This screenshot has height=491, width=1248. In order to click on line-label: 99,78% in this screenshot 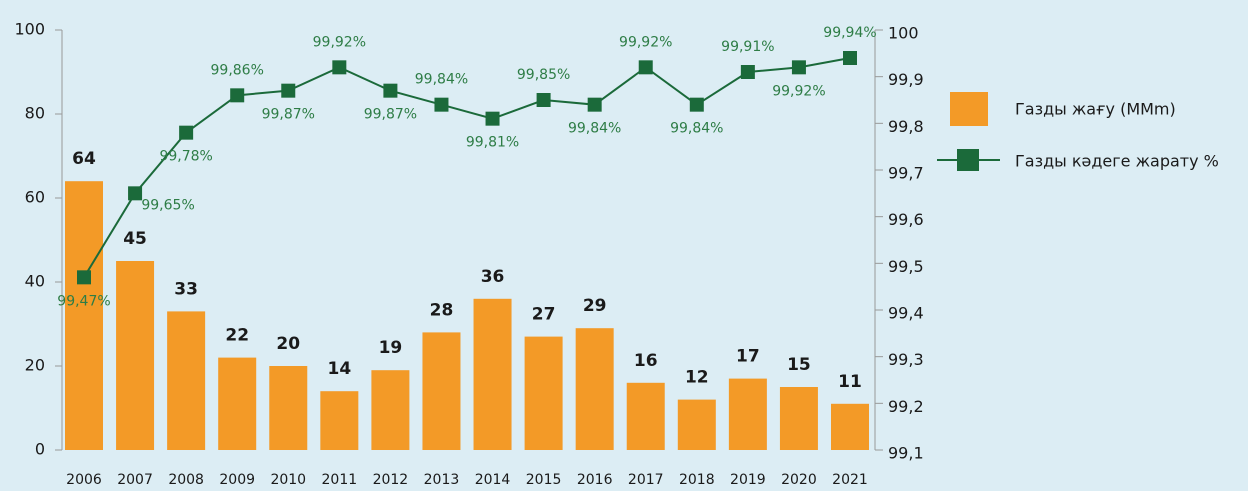, I will do `click(185, 157)`.